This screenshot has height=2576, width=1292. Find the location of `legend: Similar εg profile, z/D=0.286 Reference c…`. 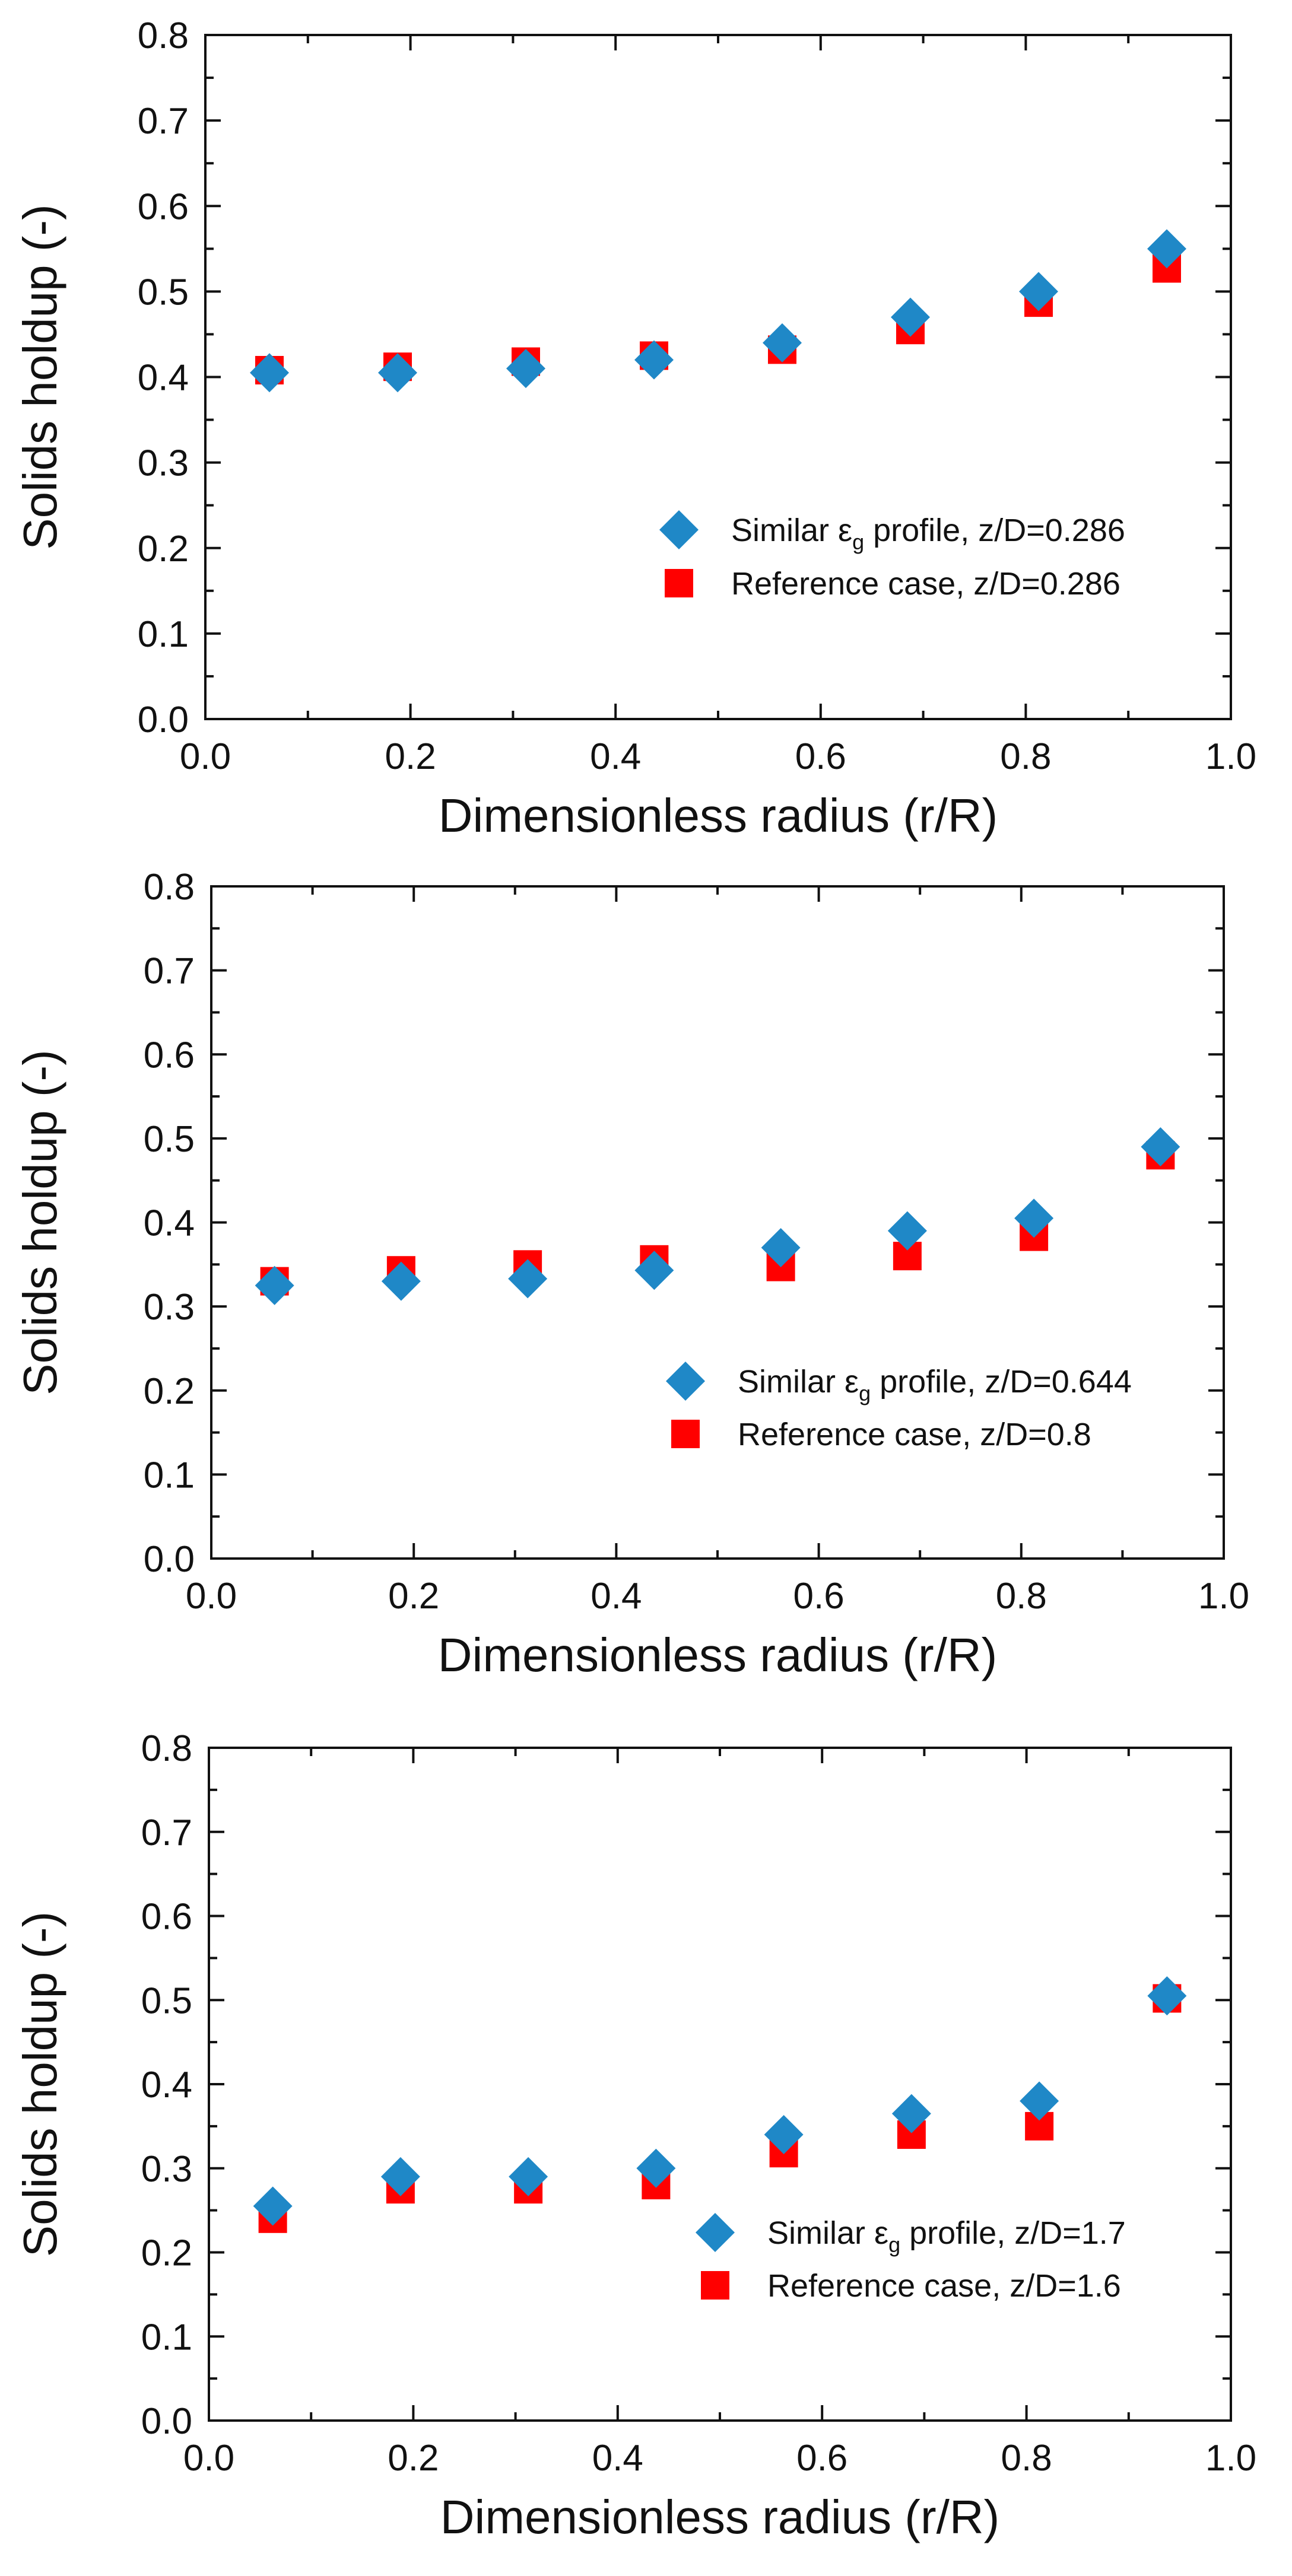

legend: Similar εg profile, z/D=0.286 Reference c… is located at coordinates (892, 556).